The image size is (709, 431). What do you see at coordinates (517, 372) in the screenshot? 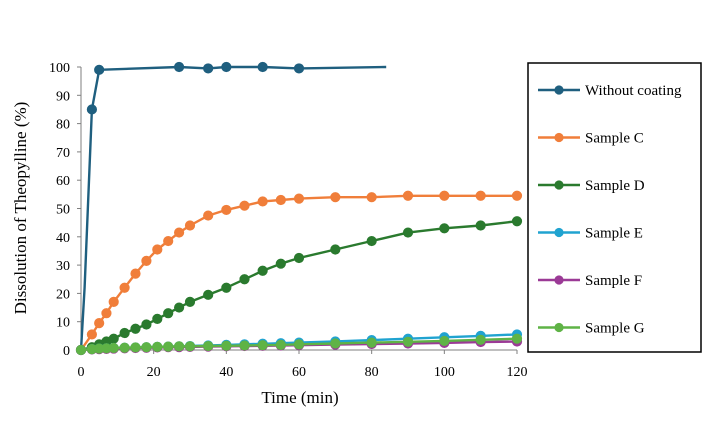
I see `x-tick-label: 120` at bounding box center [517, 372].